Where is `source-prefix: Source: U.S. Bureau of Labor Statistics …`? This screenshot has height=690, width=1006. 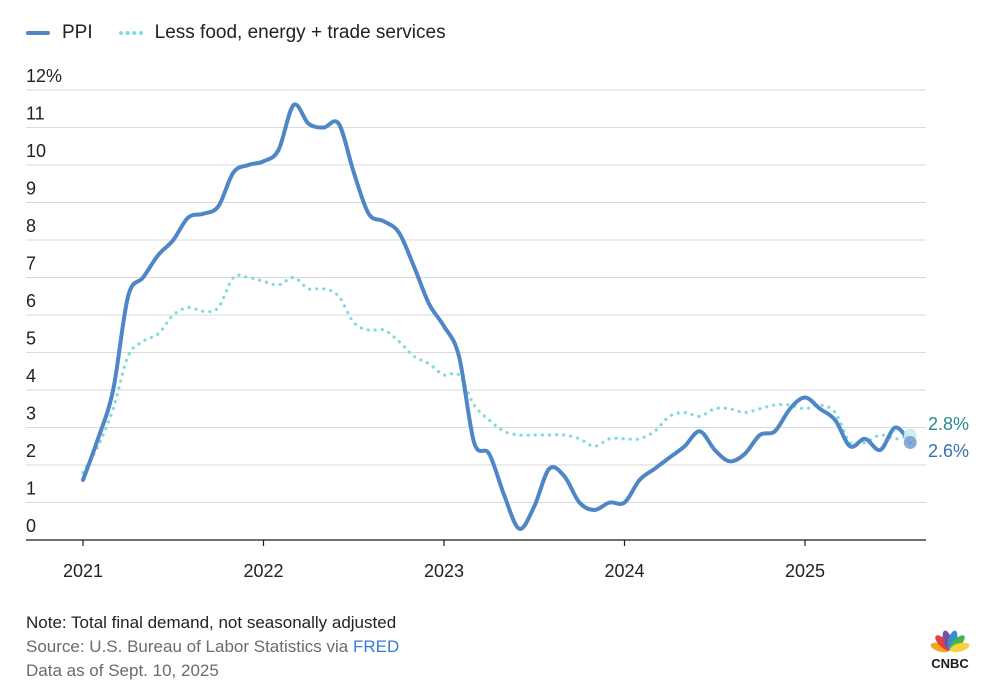
source-prefix: Source: U.S. Bureau of Labor Statistics … is located at coordinates (189, 646).